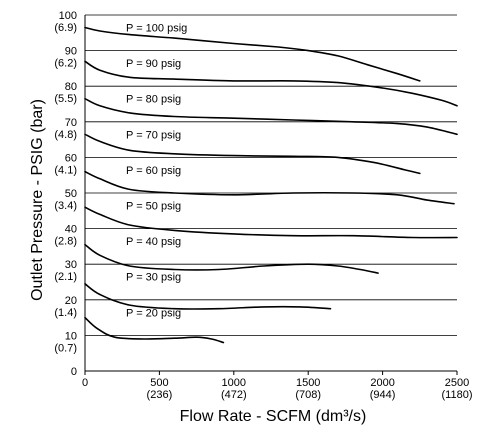 This screenshot has width=497, height=436. I want to click on x-tick-sublabel: (472), so click(234, 395).